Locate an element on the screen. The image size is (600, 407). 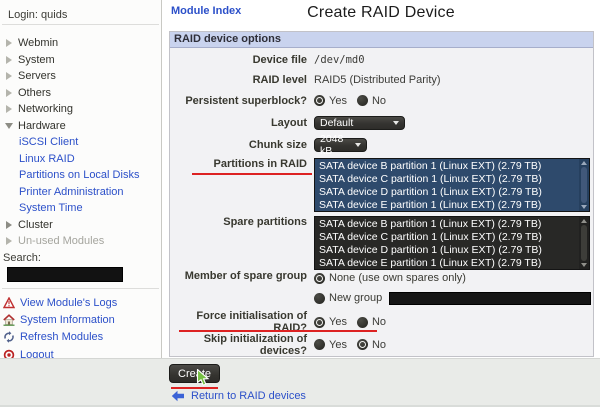
page-footer-area is located at coordinates (300, 382).